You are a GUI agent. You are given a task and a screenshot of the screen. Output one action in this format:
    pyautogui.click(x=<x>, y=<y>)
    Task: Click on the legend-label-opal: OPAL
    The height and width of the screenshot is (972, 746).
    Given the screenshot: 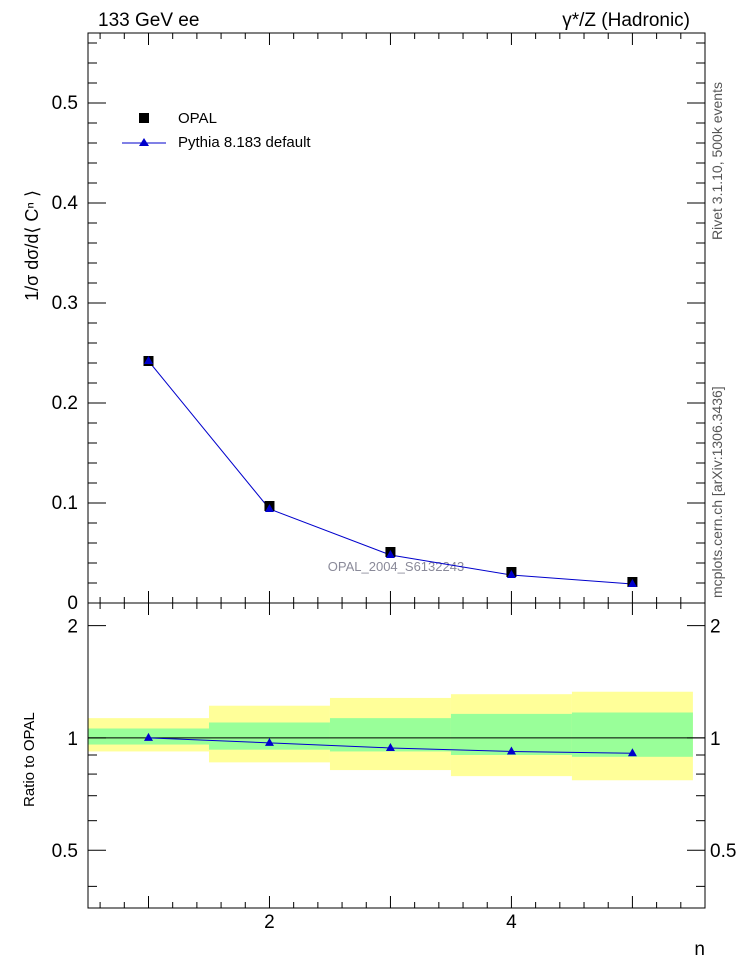 What is the action you would take?
    pyautogui.click(x=197, y=118)
    